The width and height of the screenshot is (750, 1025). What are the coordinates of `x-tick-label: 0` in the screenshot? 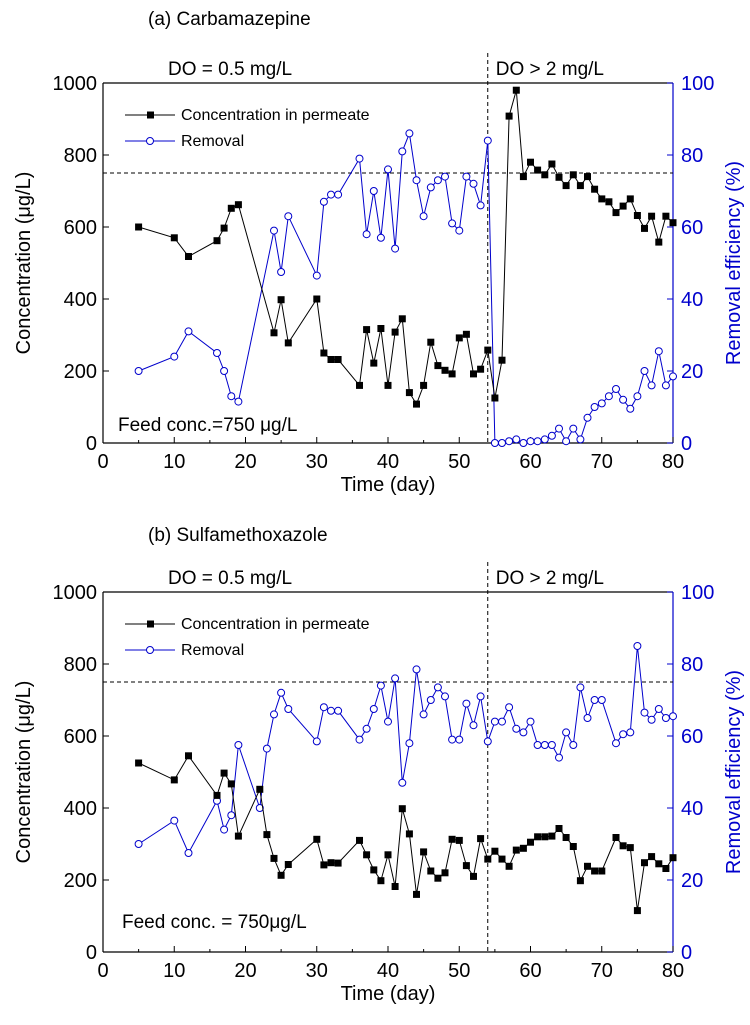 It's located at (102, 462).